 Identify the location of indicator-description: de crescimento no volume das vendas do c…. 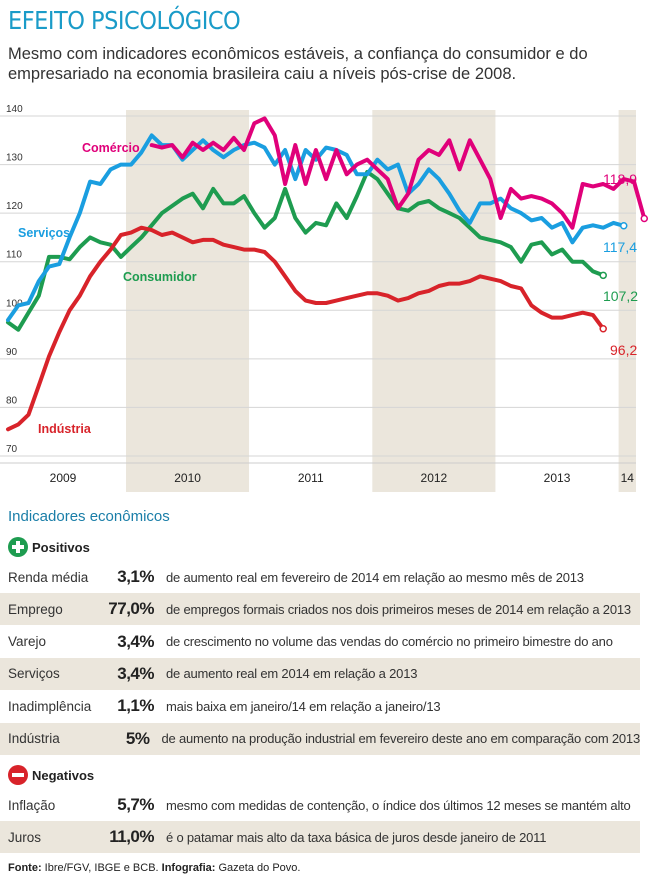
(389, 642).